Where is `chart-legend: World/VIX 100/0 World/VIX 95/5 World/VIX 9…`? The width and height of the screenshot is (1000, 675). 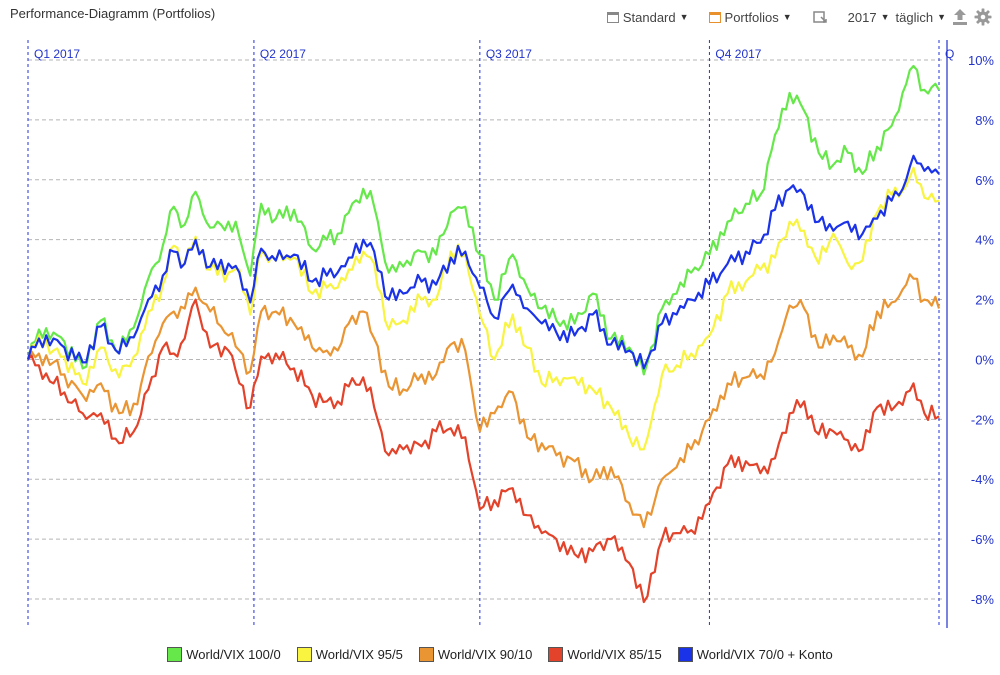
chart-legend: World/VIX 100/0 World/VIX 95/5 World/VIX 9… is located at coordinates (500, 654).